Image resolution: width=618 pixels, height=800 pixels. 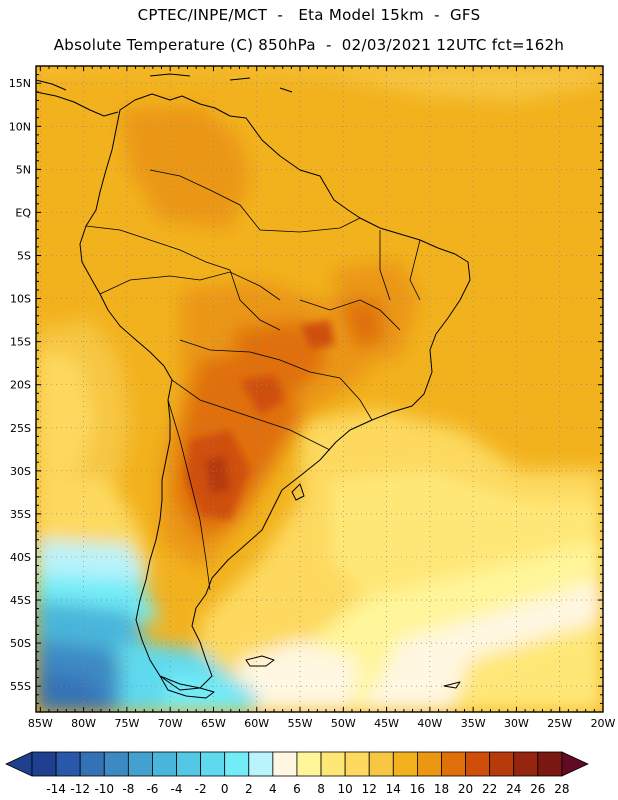 I want to click on colorbar-label: 6, so click(x=297, y=789).